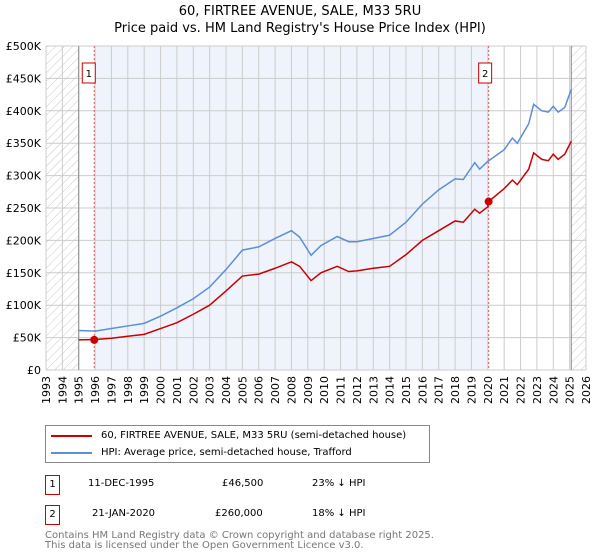 The image size is (600, 560). What do you see at coordinates (52, 485) in the screenshot?
I see `transaction-marker: 1` at bounding box center [52, 485].